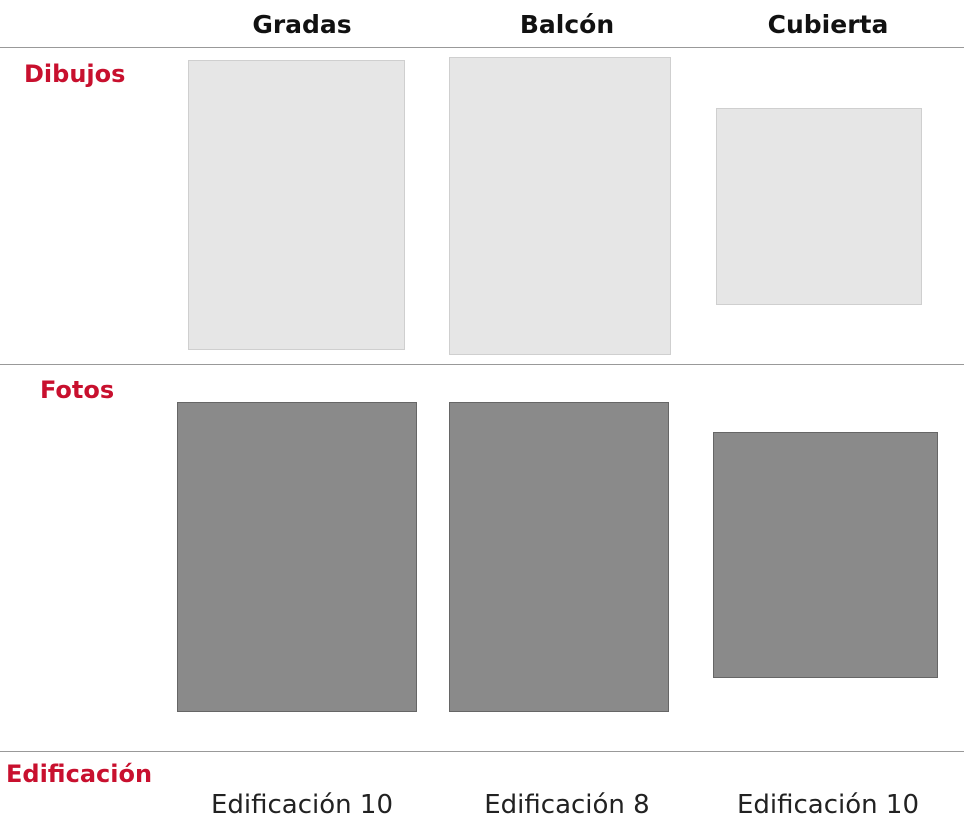 The height and width of the screenshot is (826, 964). What do you see at coordinates (567, 805) in the screenshot?
I see `cell-value: Edificación 8` at bounding box center [567, 805].